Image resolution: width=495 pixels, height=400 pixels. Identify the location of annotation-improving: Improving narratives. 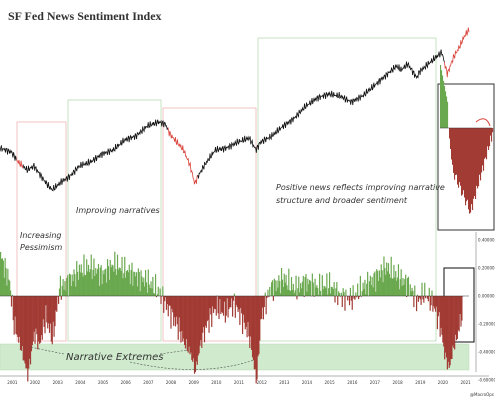
(118, 210).